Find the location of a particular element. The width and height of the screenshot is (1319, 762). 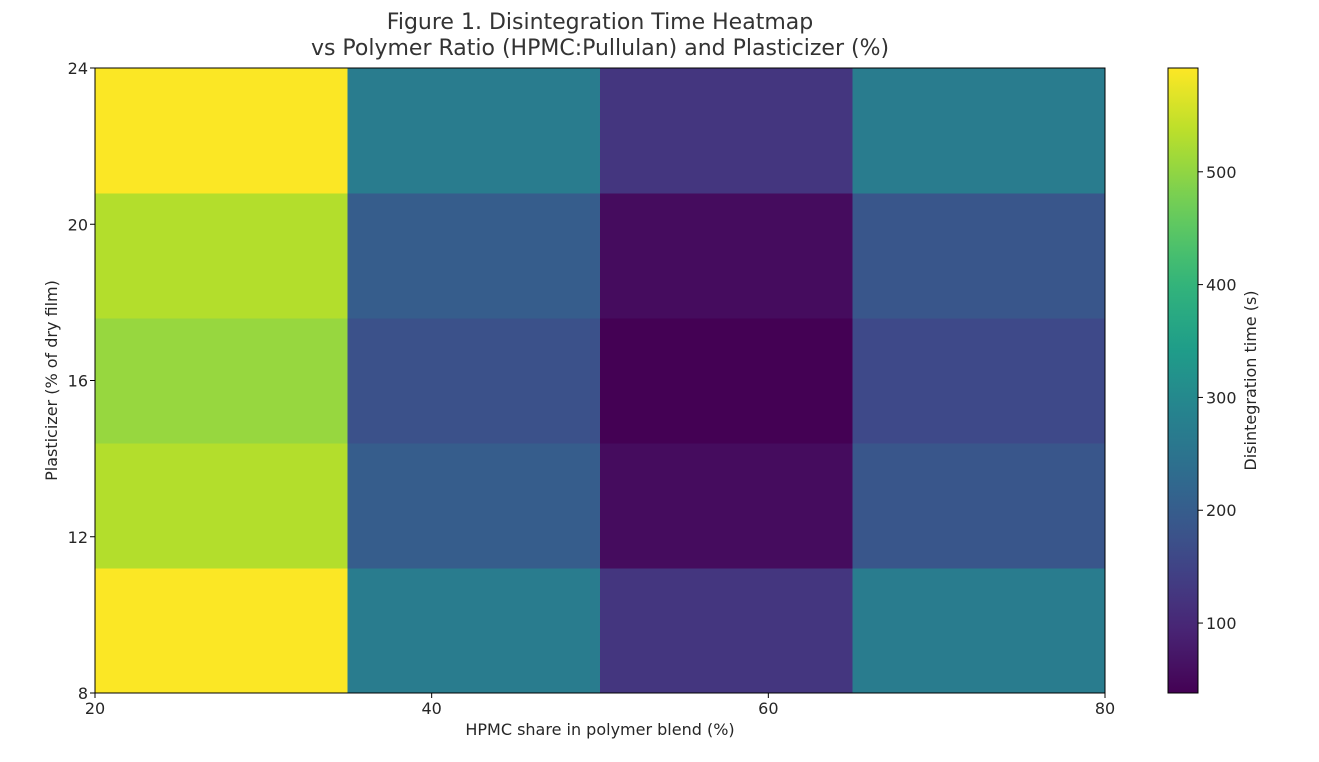

colorbar-tick-label: 100 is located at coordinates (1221, 623).